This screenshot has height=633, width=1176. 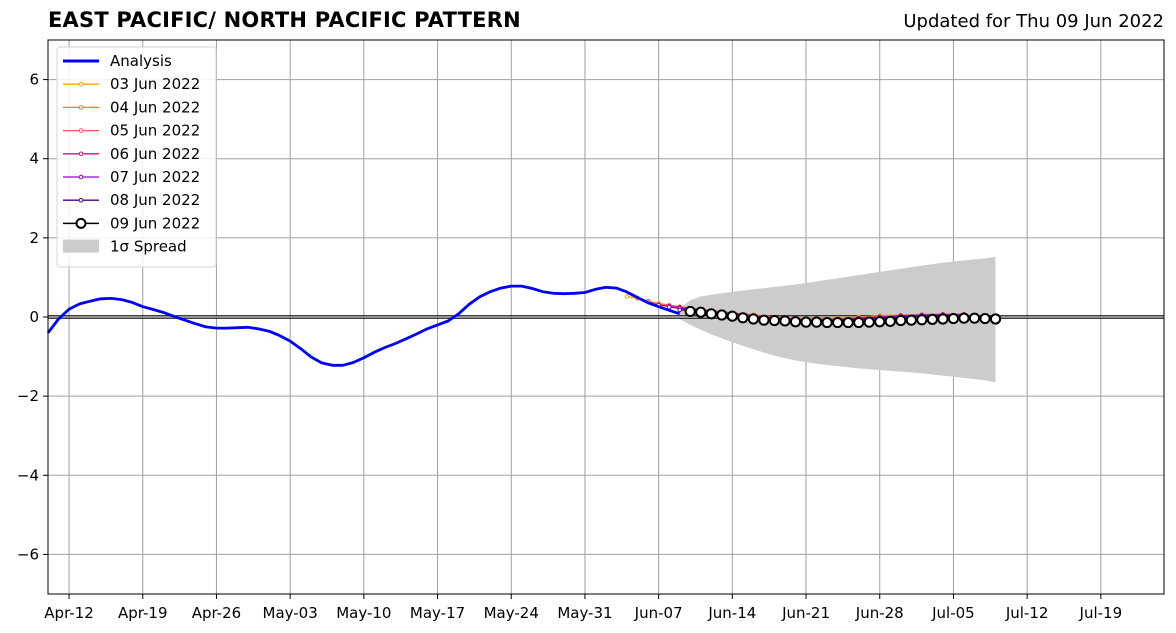 I want to click on legend-label: 06 Jun 2022, so click(x=155, y=154).